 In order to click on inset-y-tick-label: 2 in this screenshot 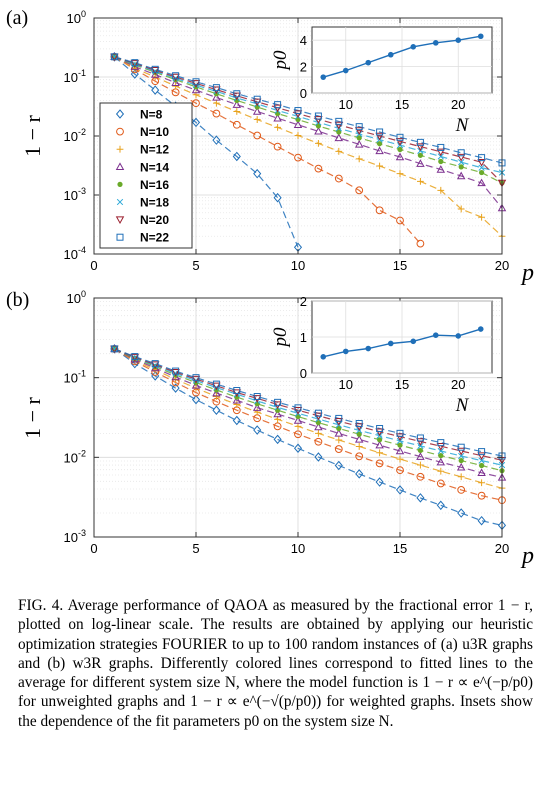, I will do `click(303, 301)`.